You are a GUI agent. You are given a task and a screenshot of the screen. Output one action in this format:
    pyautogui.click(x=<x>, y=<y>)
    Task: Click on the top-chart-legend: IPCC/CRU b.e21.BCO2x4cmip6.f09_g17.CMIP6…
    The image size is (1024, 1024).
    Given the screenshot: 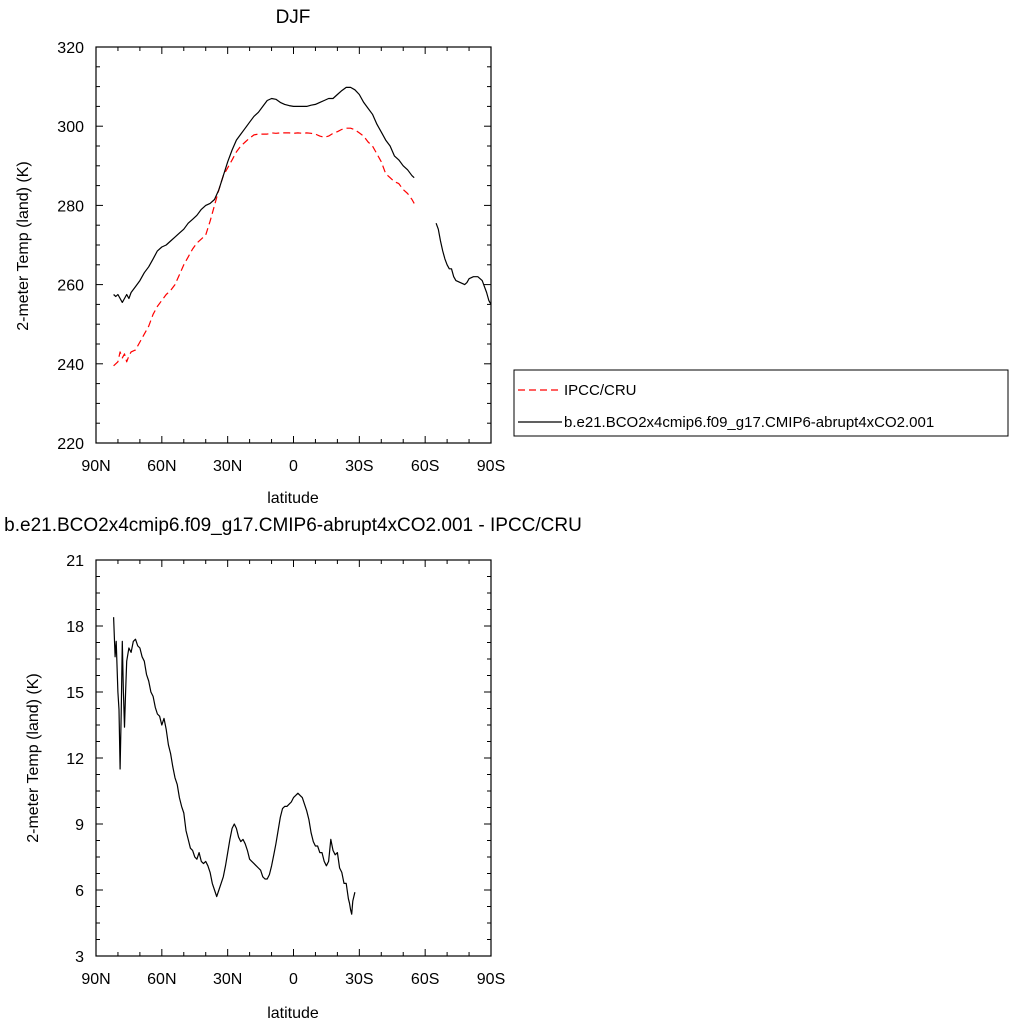 What is the action you would take?
    pyautogui.click(x=761, y=403)
    